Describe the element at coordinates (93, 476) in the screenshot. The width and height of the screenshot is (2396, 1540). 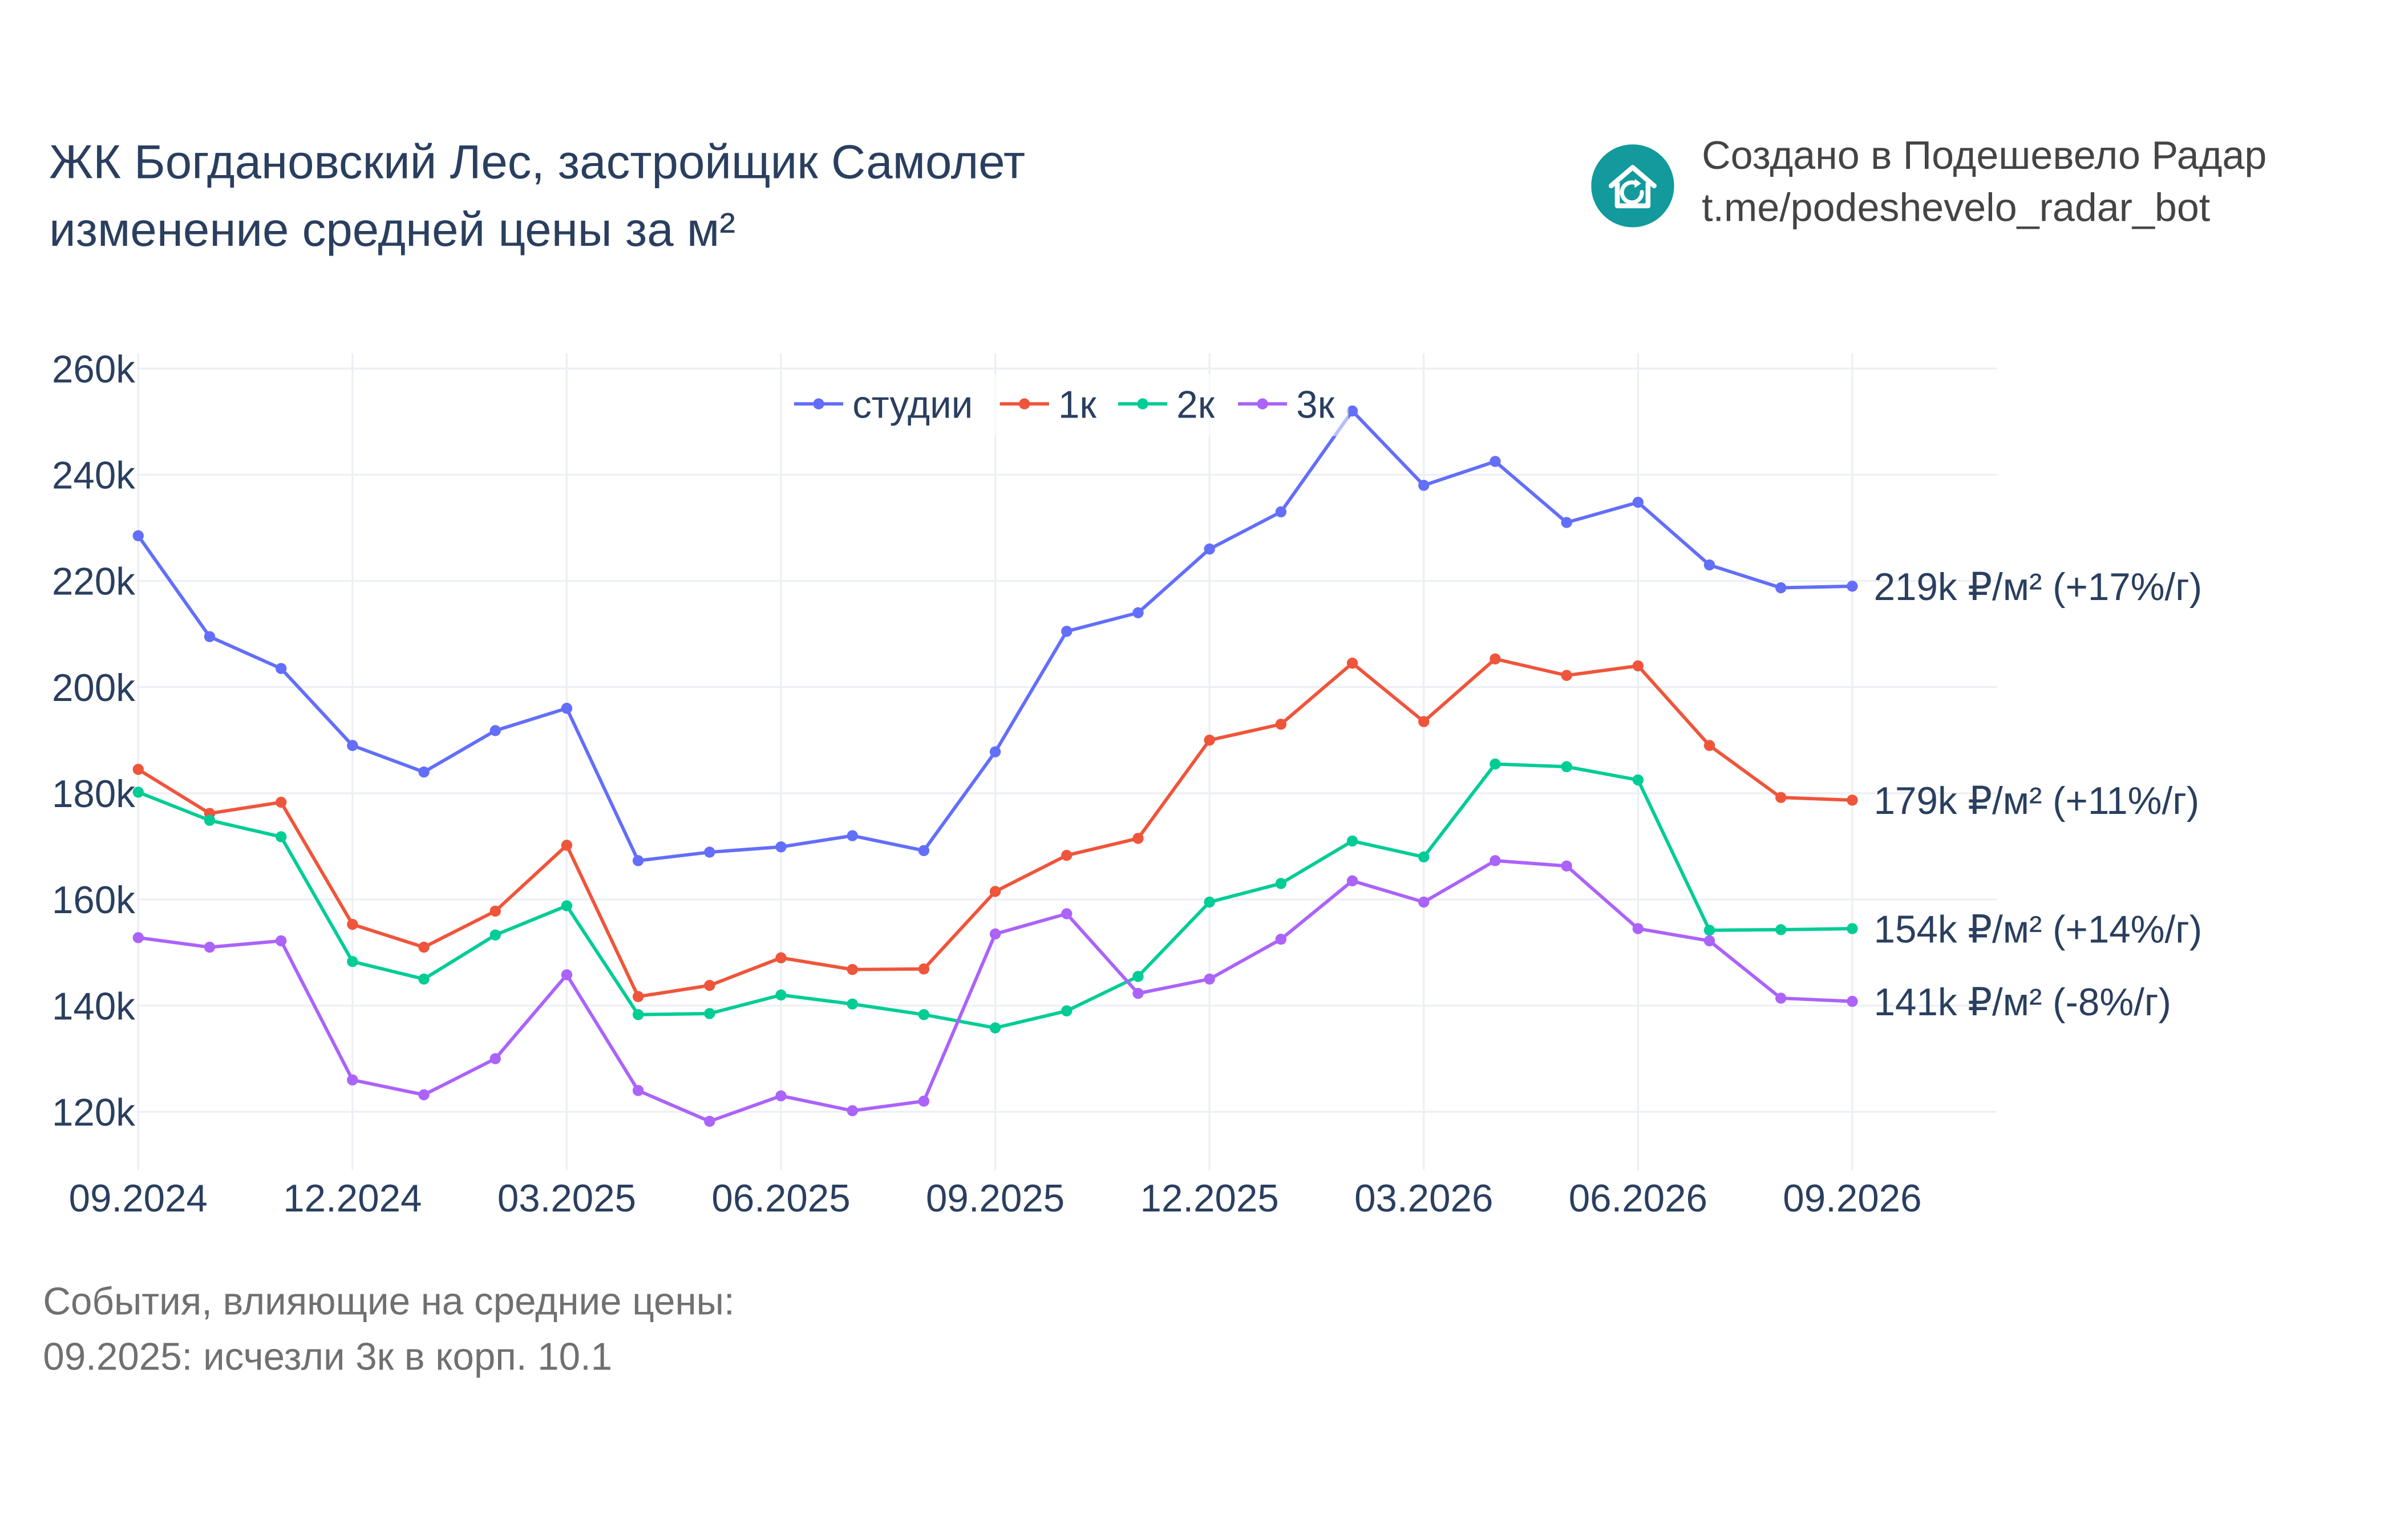
I see `y-tick-label: 240k` at that location.